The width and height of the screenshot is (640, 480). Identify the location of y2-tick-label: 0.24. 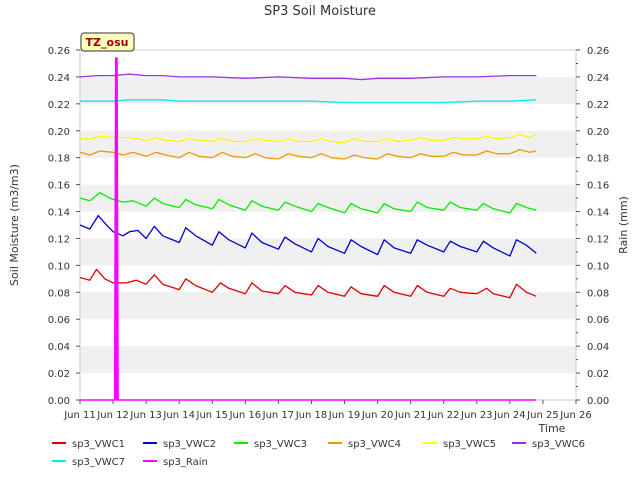
(598, 78).